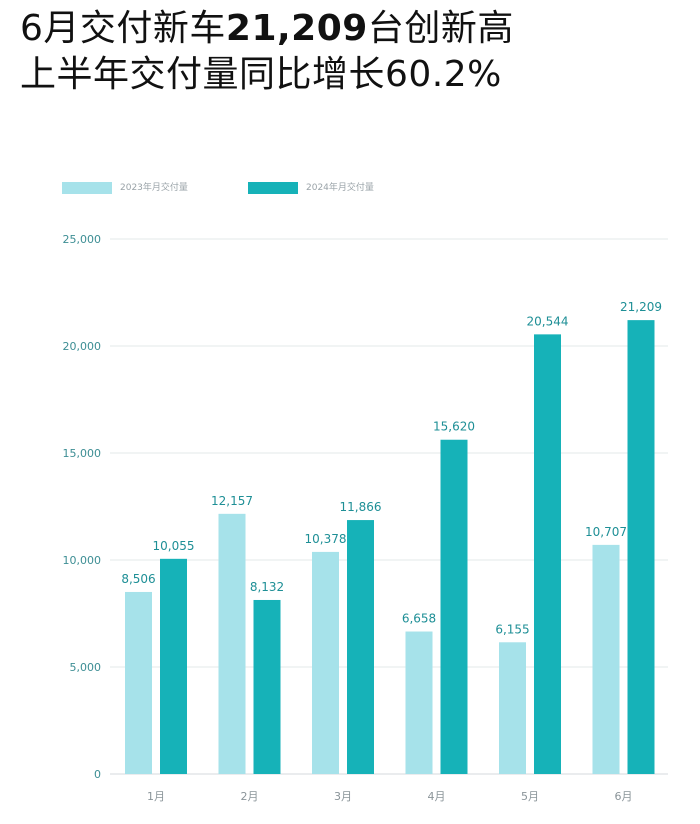 Image resolution: width=700 pixels, height=824 pixels. What do you see at coordinates (273, 188) in the screenshot?
I see `legend-swatch-2024` at bounding box center [273, 188].